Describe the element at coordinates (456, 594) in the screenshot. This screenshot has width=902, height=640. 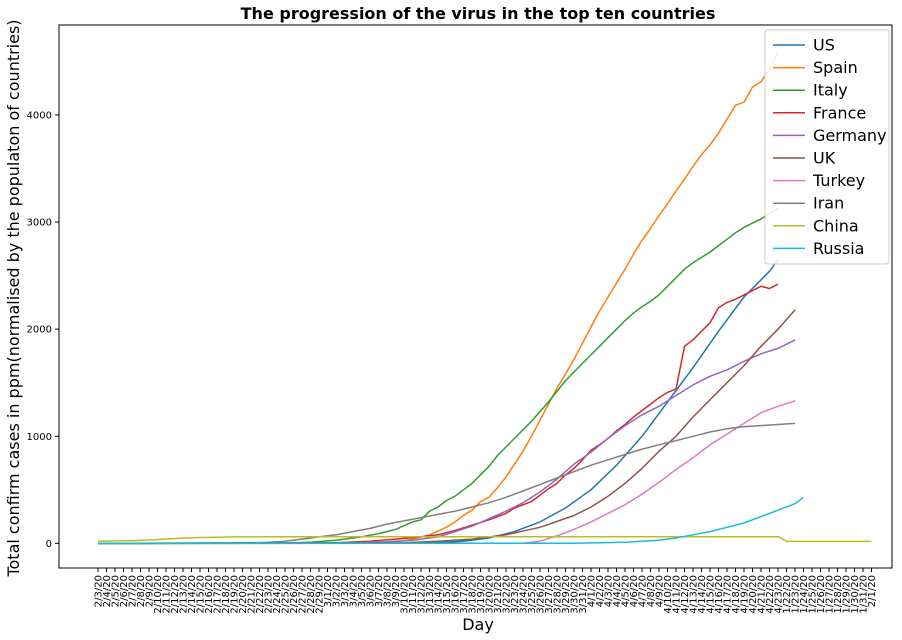
I see `x-tick-label: 3/16/20` at that location.